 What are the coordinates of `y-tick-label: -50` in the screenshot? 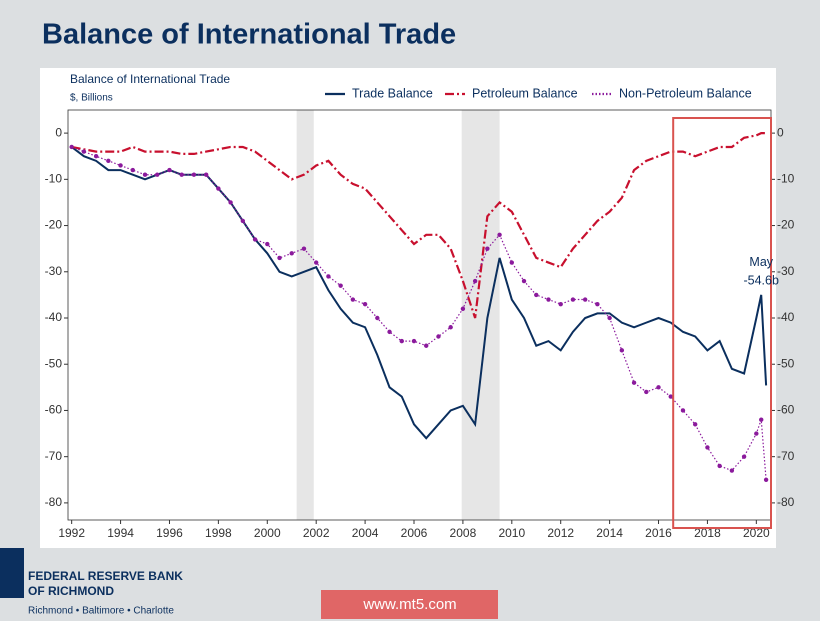 It's located at (54, 363).